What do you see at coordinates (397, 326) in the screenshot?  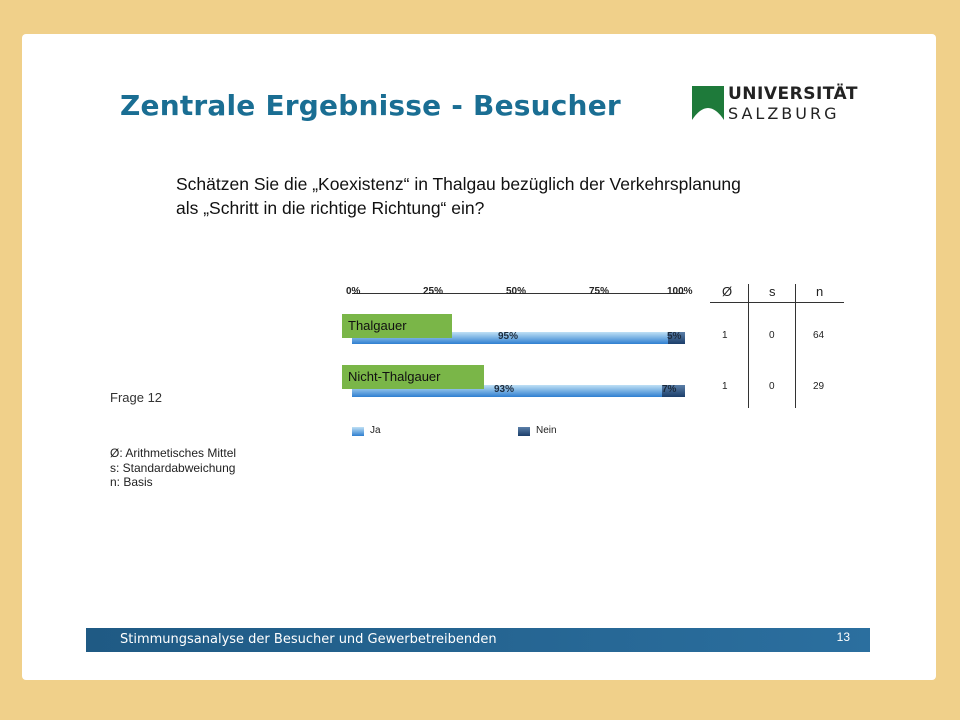 I see `group-label-thalgauer: Thalgauer` at bounding box center [397, 326].